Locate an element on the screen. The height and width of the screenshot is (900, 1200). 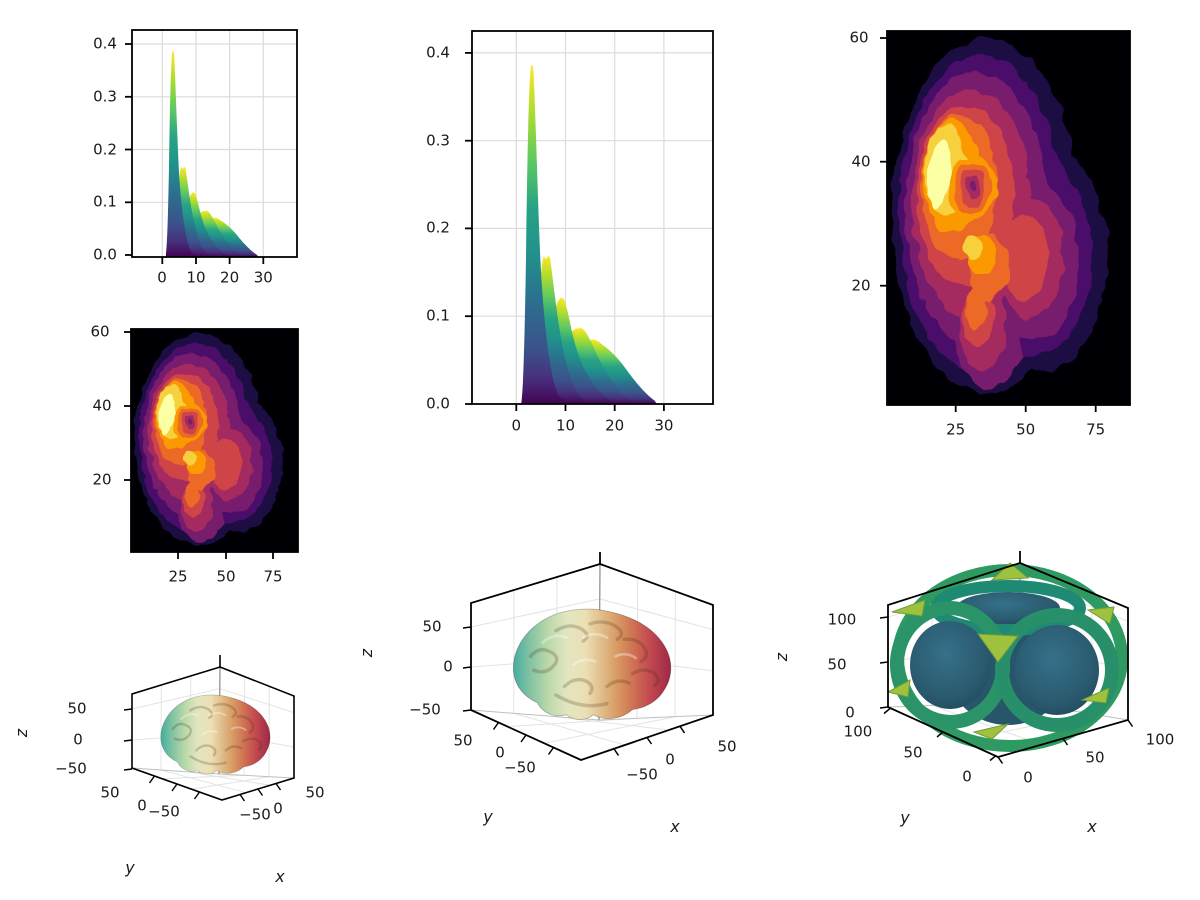
isosurface-canvas is located at coordinates (1006, 657).